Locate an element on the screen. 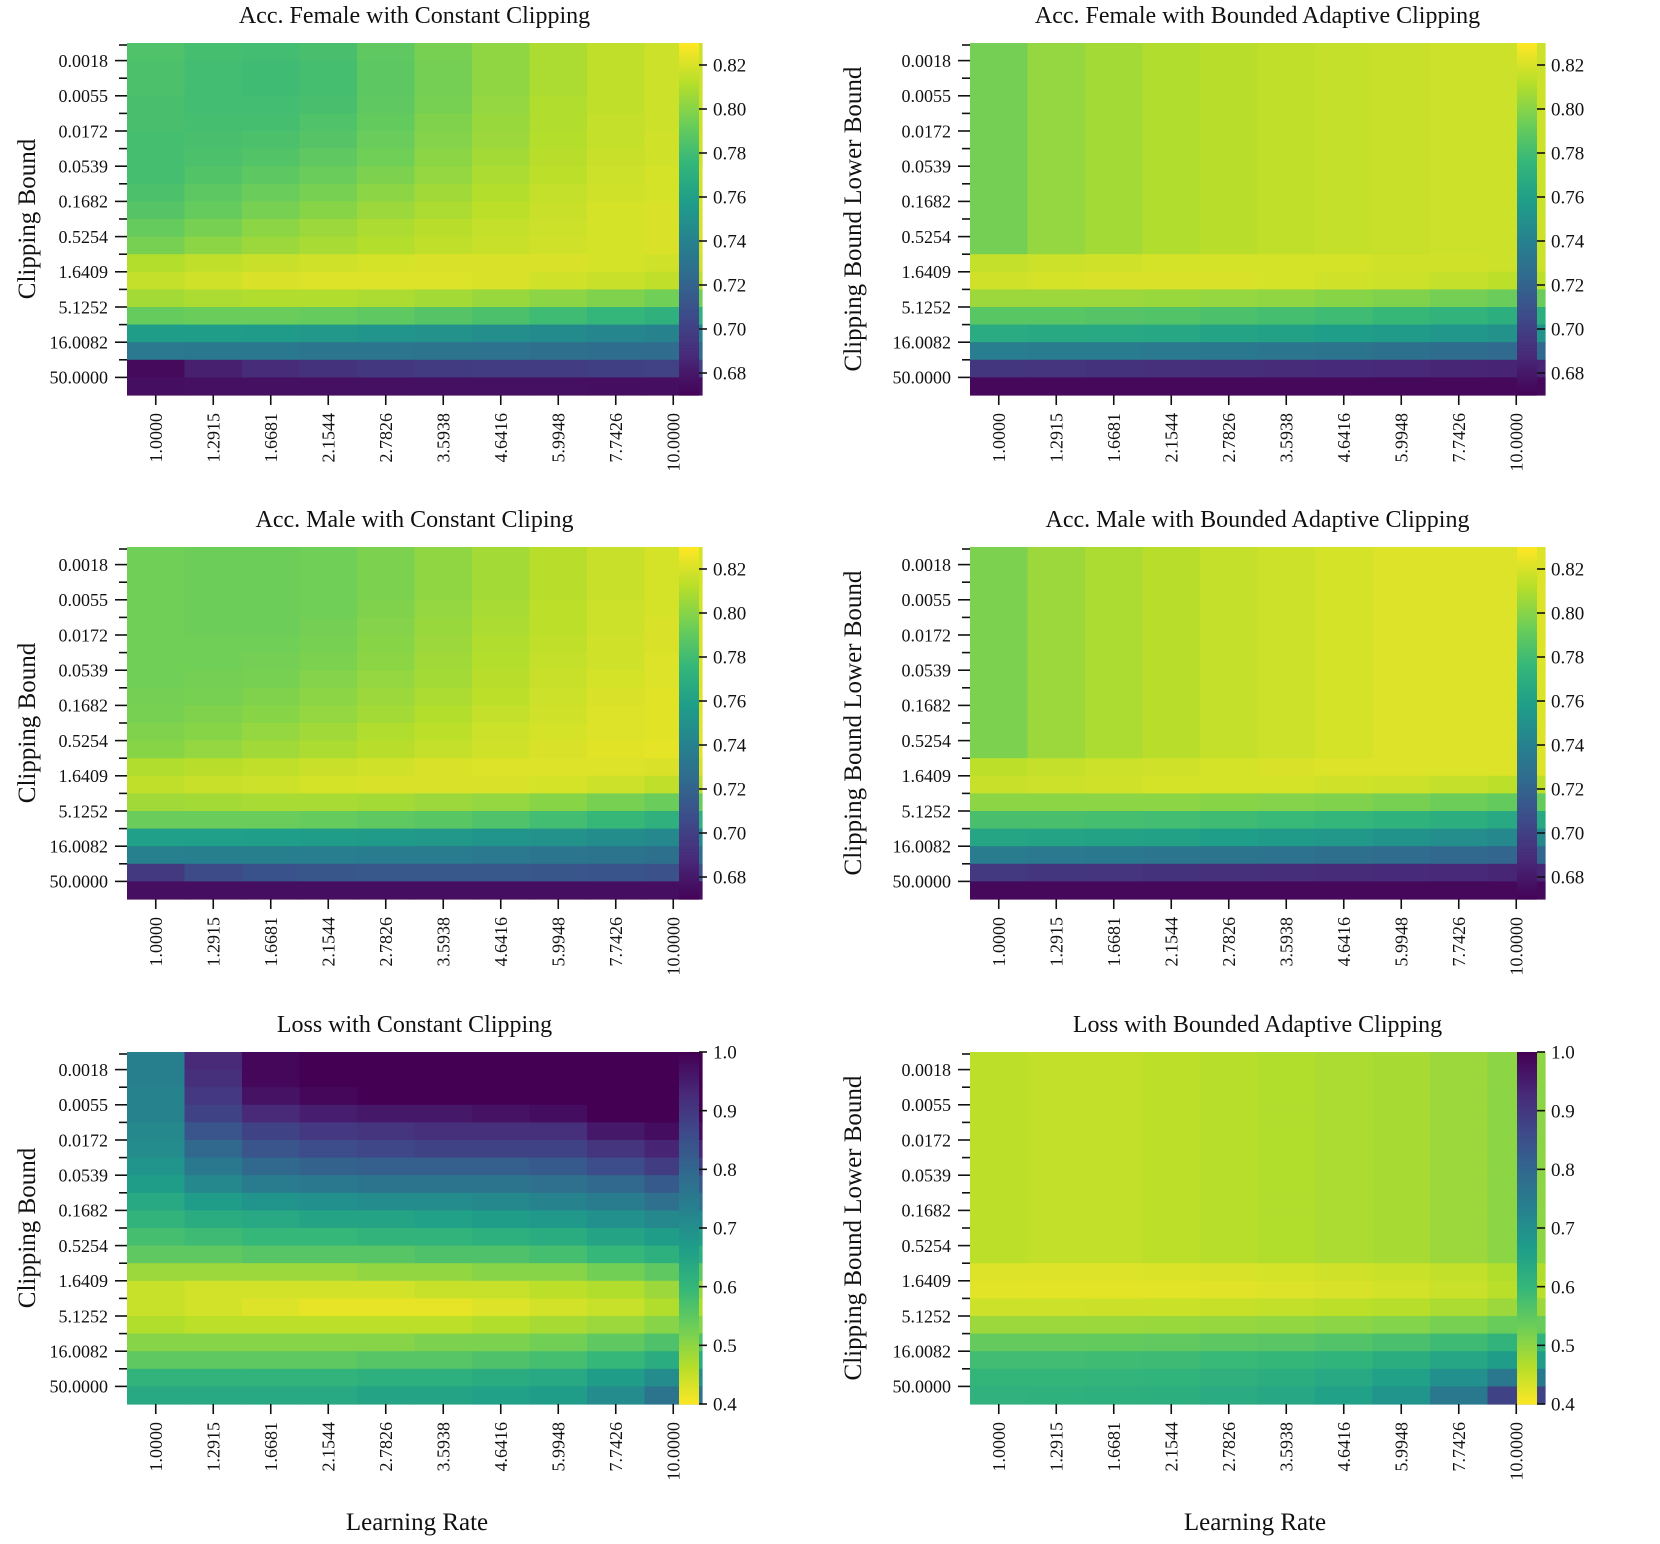  y-tick-label: 0.0055 is located at coordinates (927, 1105).